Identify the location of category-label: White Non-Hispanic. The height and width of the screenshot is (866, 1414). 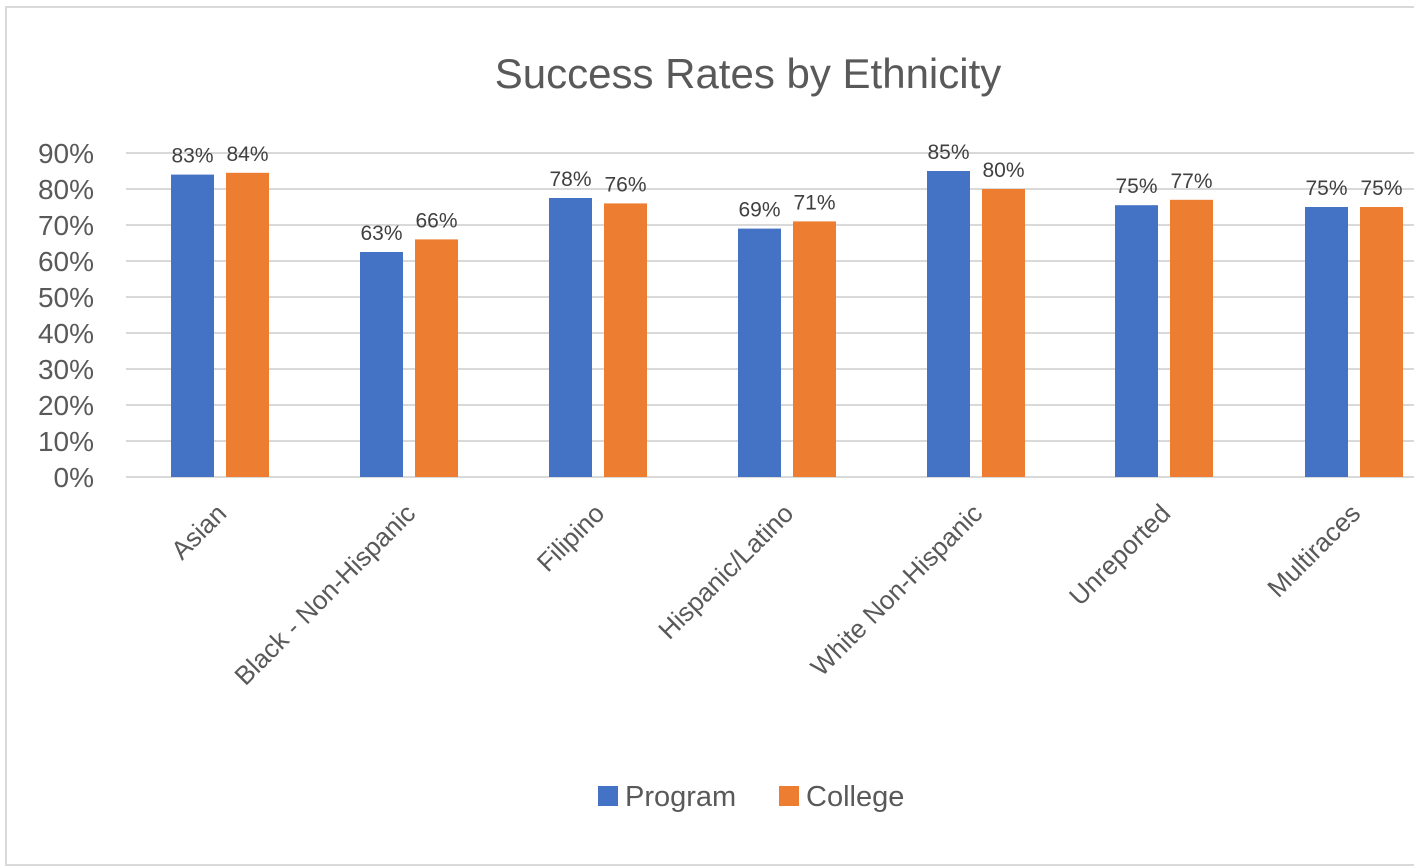
(897, 590).